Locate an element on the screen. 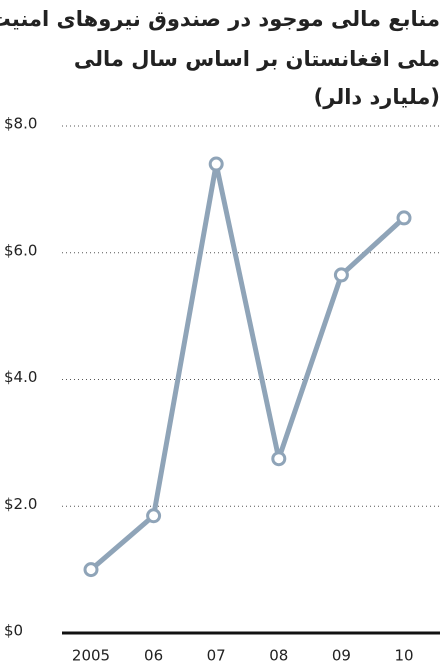 This screenshot has height=668, width=447. x-tick-label: 09 is located at coordinates (341, 656).